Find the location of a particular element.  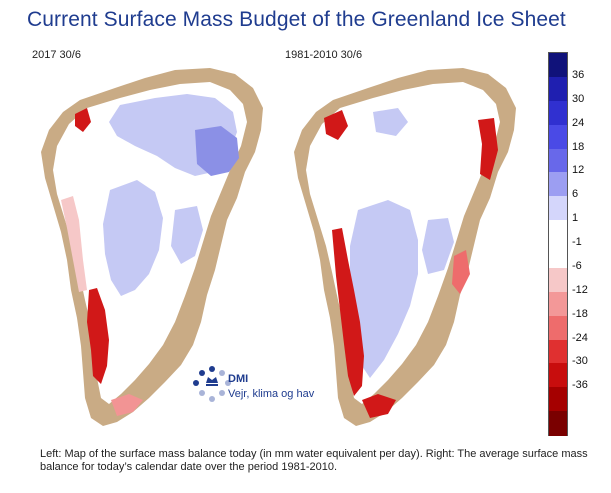

logo-tagline: Vejr, klima og hav is located at coordinates (271, 394).